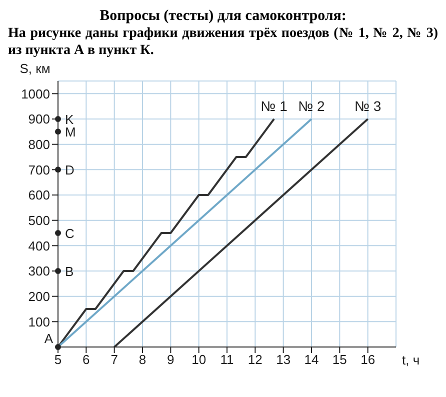 Image resolution: width=446 pixels, height=397 pixels. Describe the element at coordinates (35, 94) in the screenshot. I see `y-tick-label: 1000` at that location.